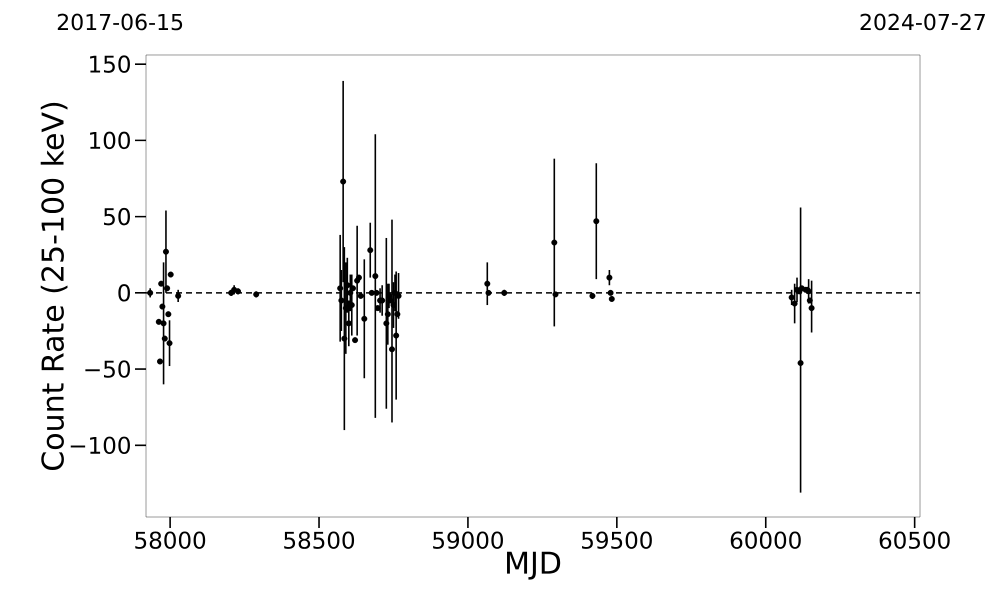  What do you see at coordinates (54, 286) in the screenshot?
I see `y-axis-title: Count Rate (25-100 keV)` at bounding box center [54, 286].